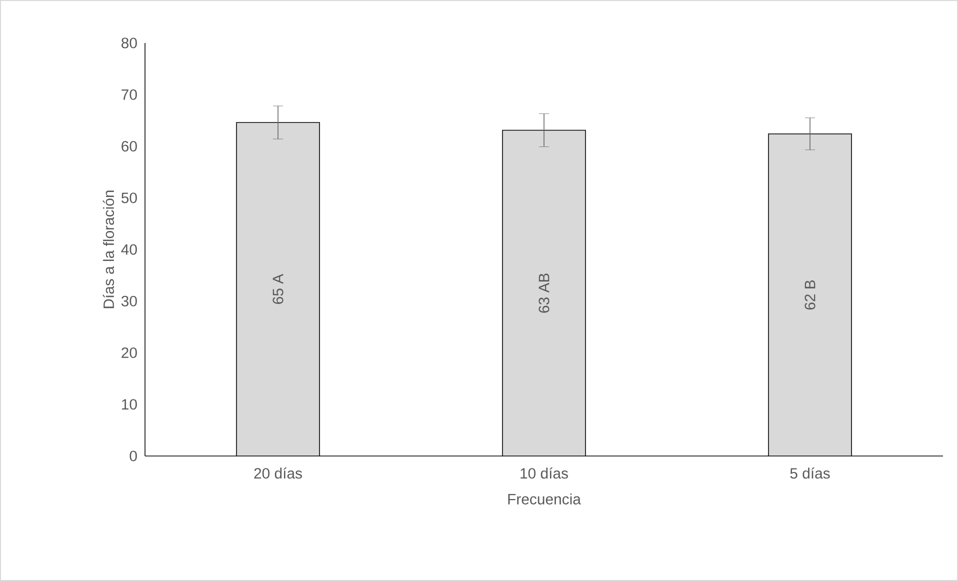 The image size is (958, 581). I want to click on data-label: 63 AB, so click(544, 293).